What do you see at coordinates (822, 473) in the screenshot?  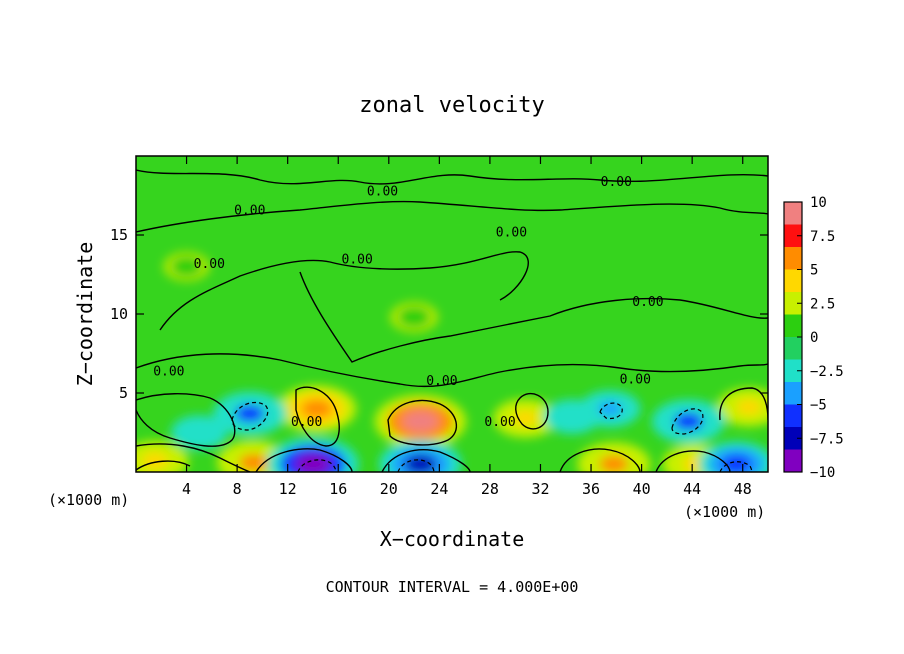 I see `colorbar-tick-label: −10` at bounding box center [822, 473].